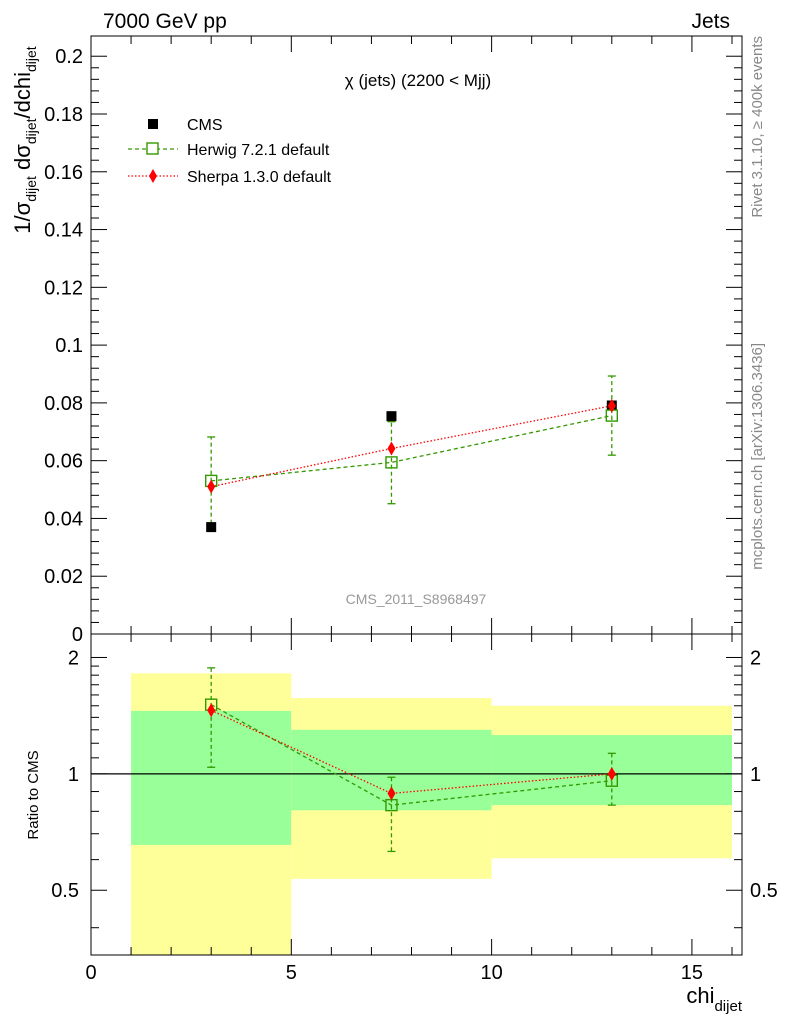 This screenshot has height=1024, width=786. I want to click on main-y-tick-label: 0.18, so click(63, 115).